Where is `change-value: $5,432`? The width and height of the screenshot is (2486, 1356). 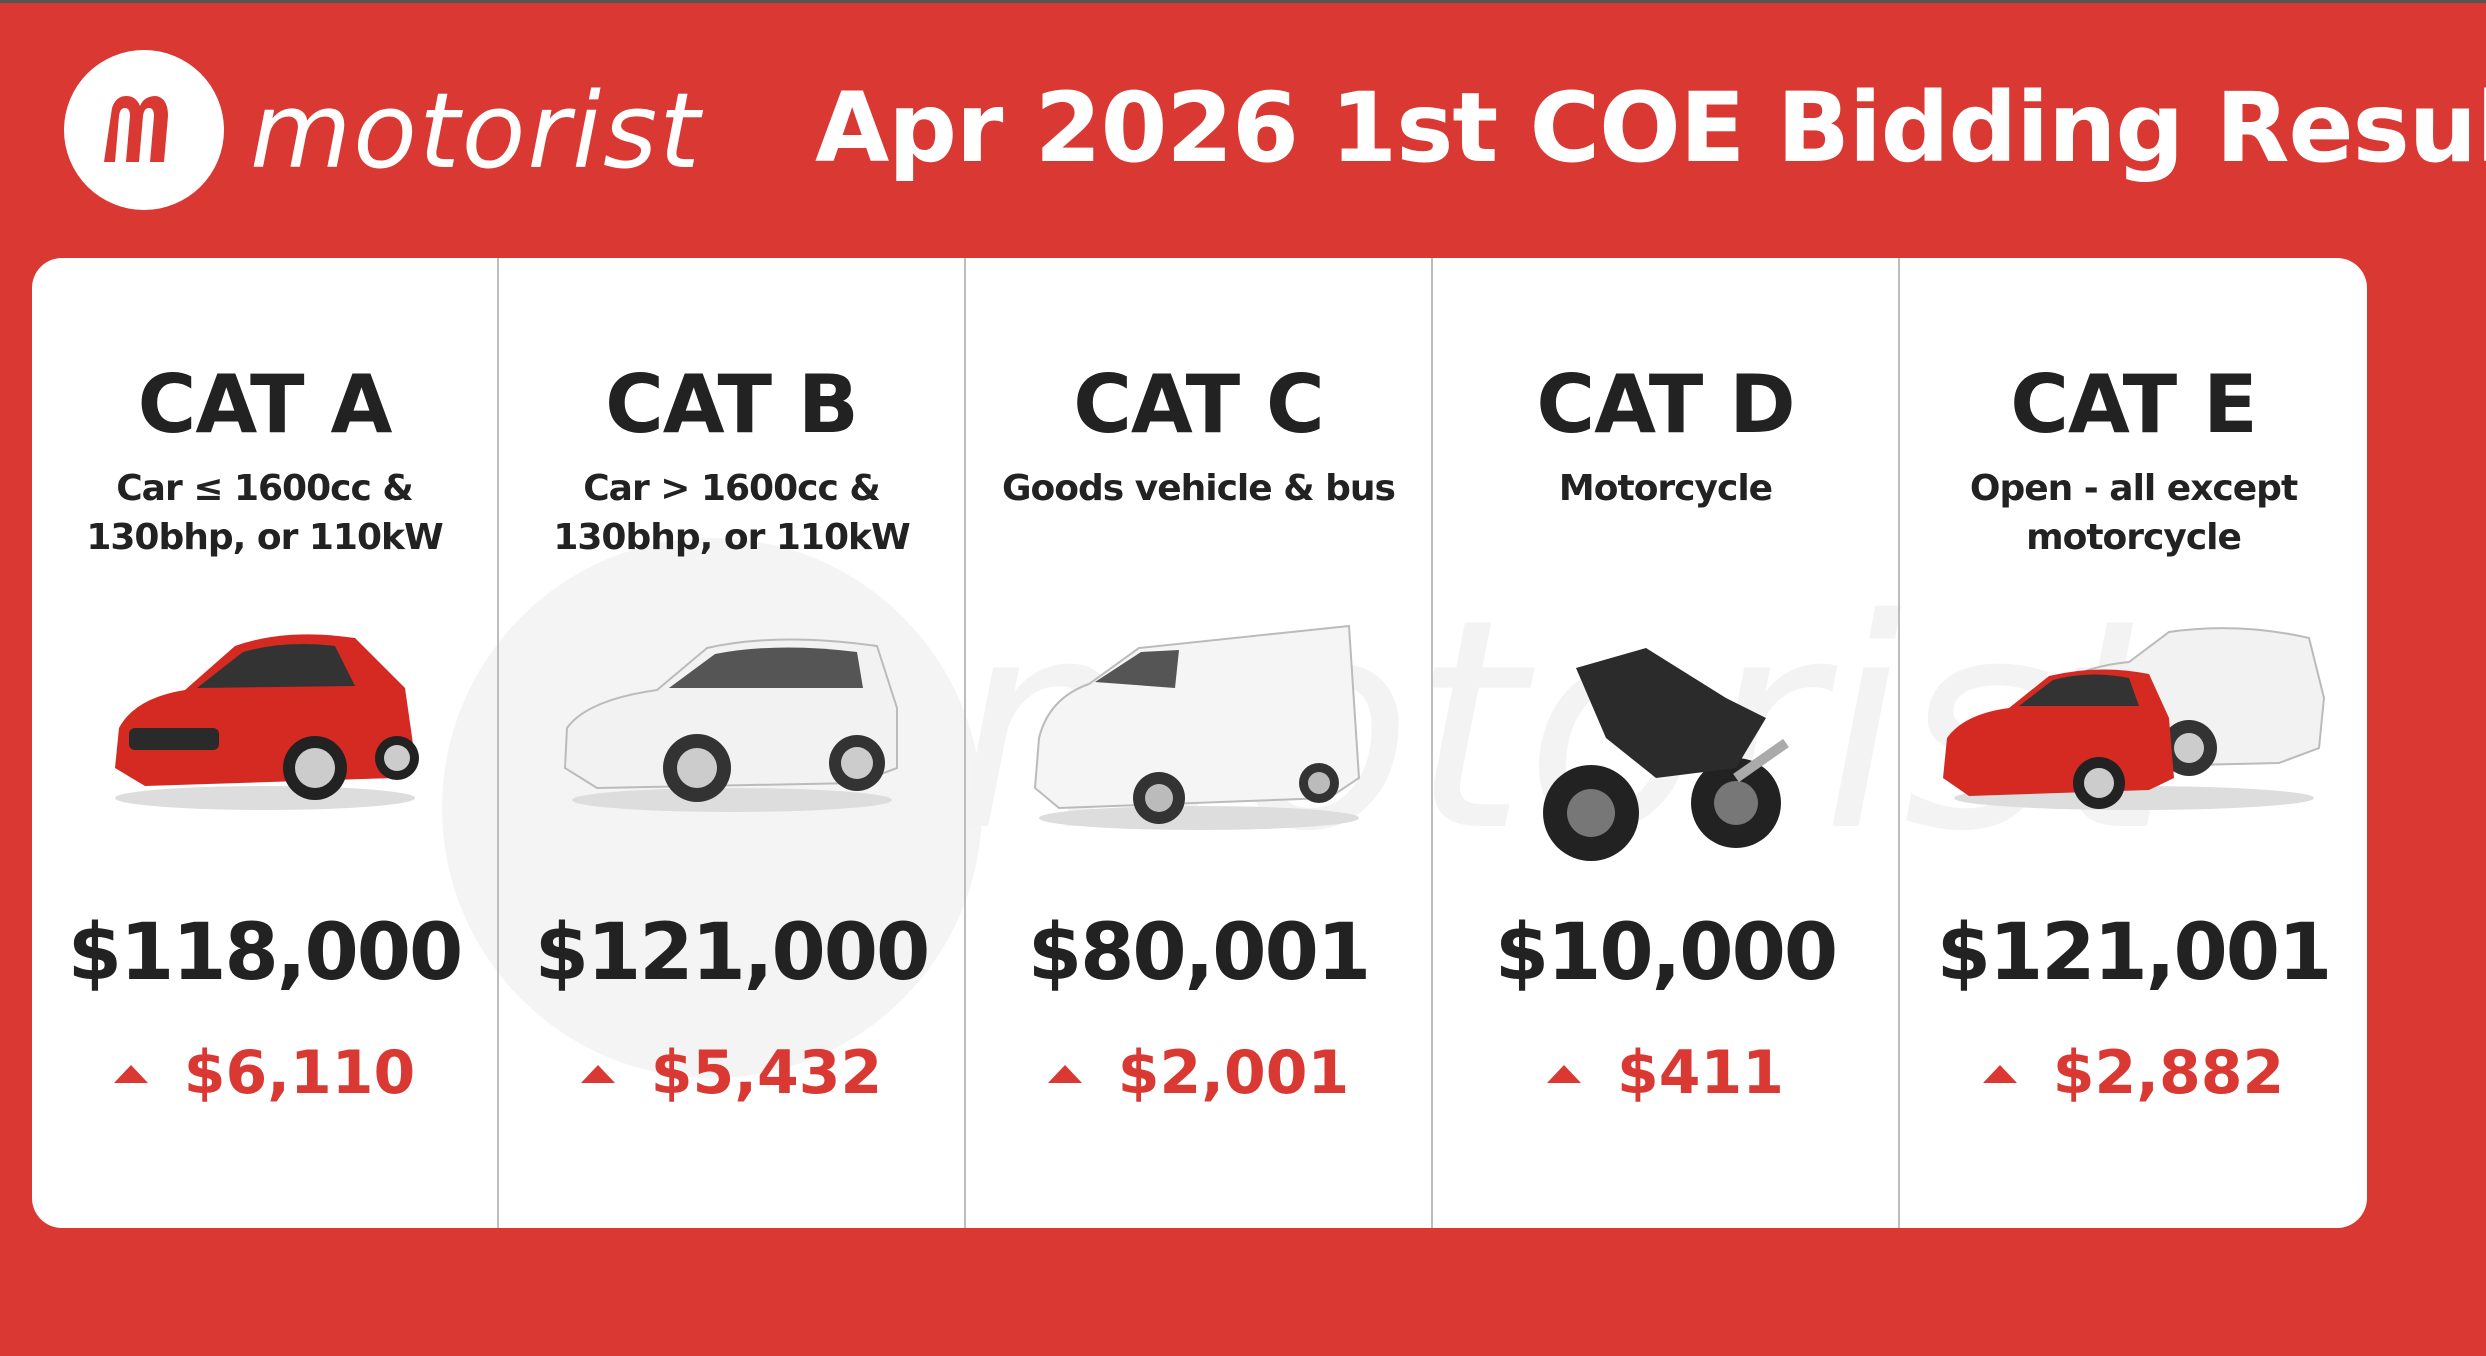 change-value: $5,432 is located at coordinates (766, 1073).